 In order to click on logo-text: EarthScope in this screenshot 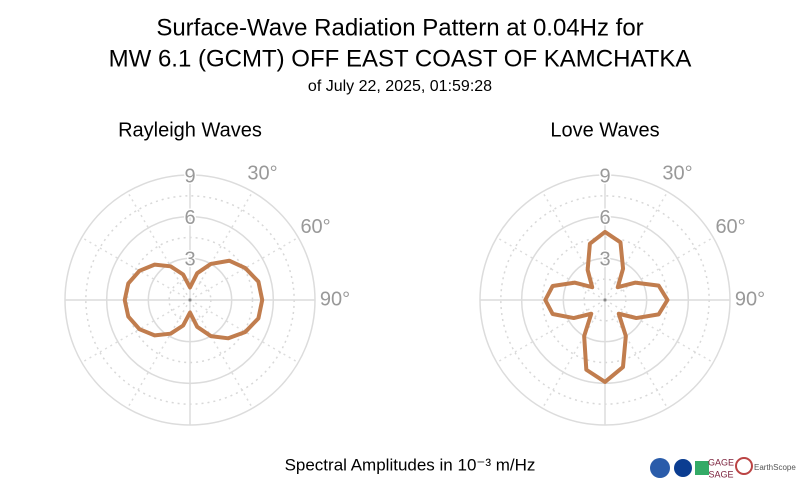, I will do `click(775, 467)`.